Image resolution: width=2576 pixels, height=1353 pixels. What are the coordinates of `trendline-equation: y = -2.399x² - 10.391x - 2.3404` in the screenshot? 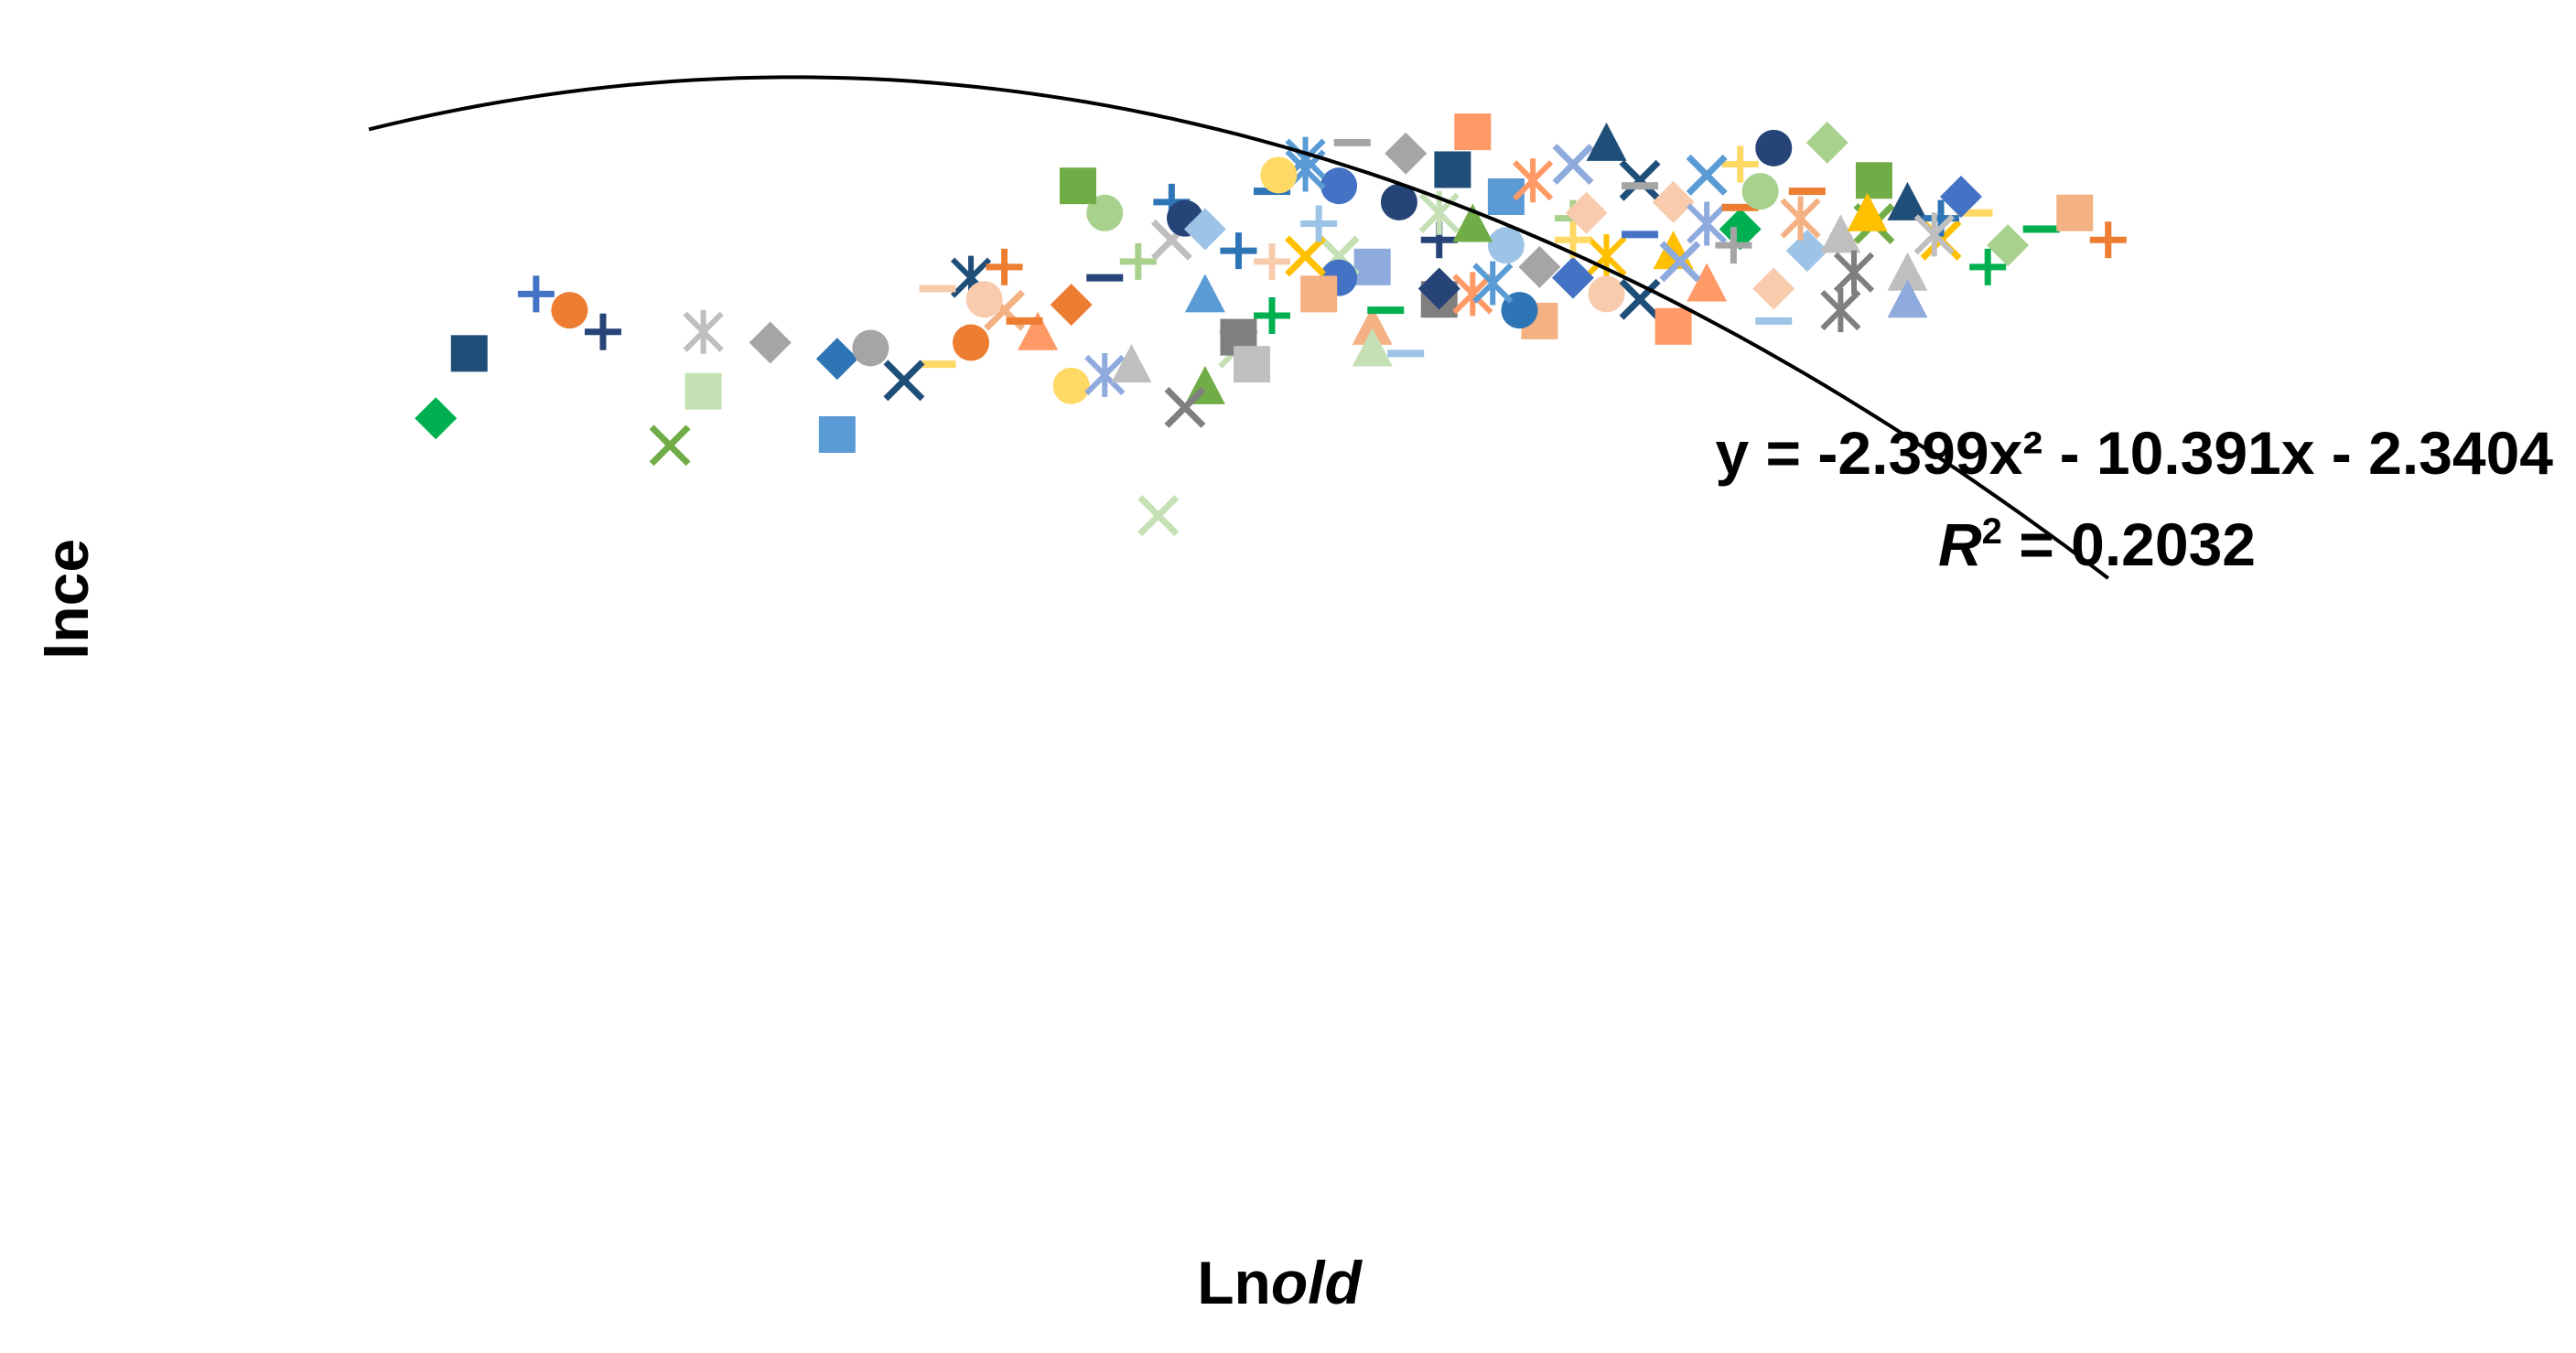 It's located at (2135, 453).